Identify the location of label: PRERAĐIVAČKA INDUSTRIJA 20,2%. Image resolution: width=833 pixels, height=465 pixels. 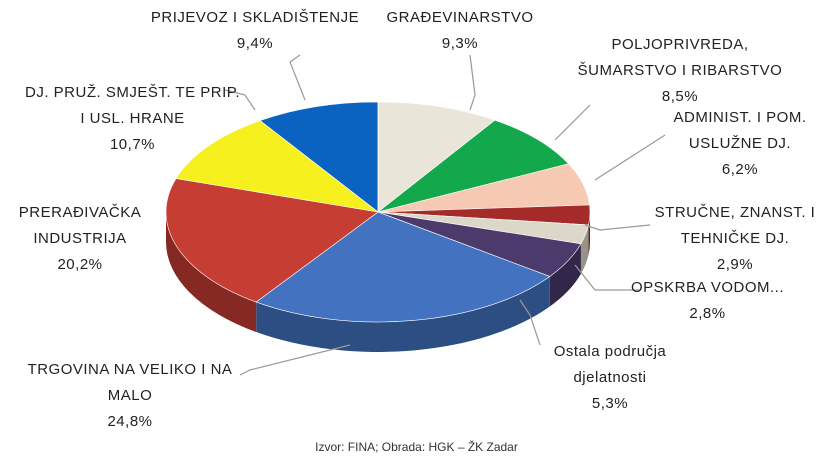
(80, 238).